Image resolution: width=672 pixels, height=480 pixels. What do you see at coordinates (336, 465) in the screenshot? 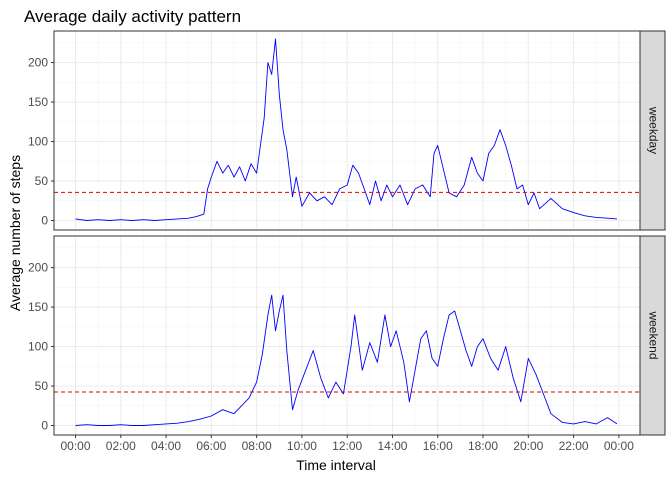
I see `x-axis-title: Time interval` at bounding box center [336, 465].